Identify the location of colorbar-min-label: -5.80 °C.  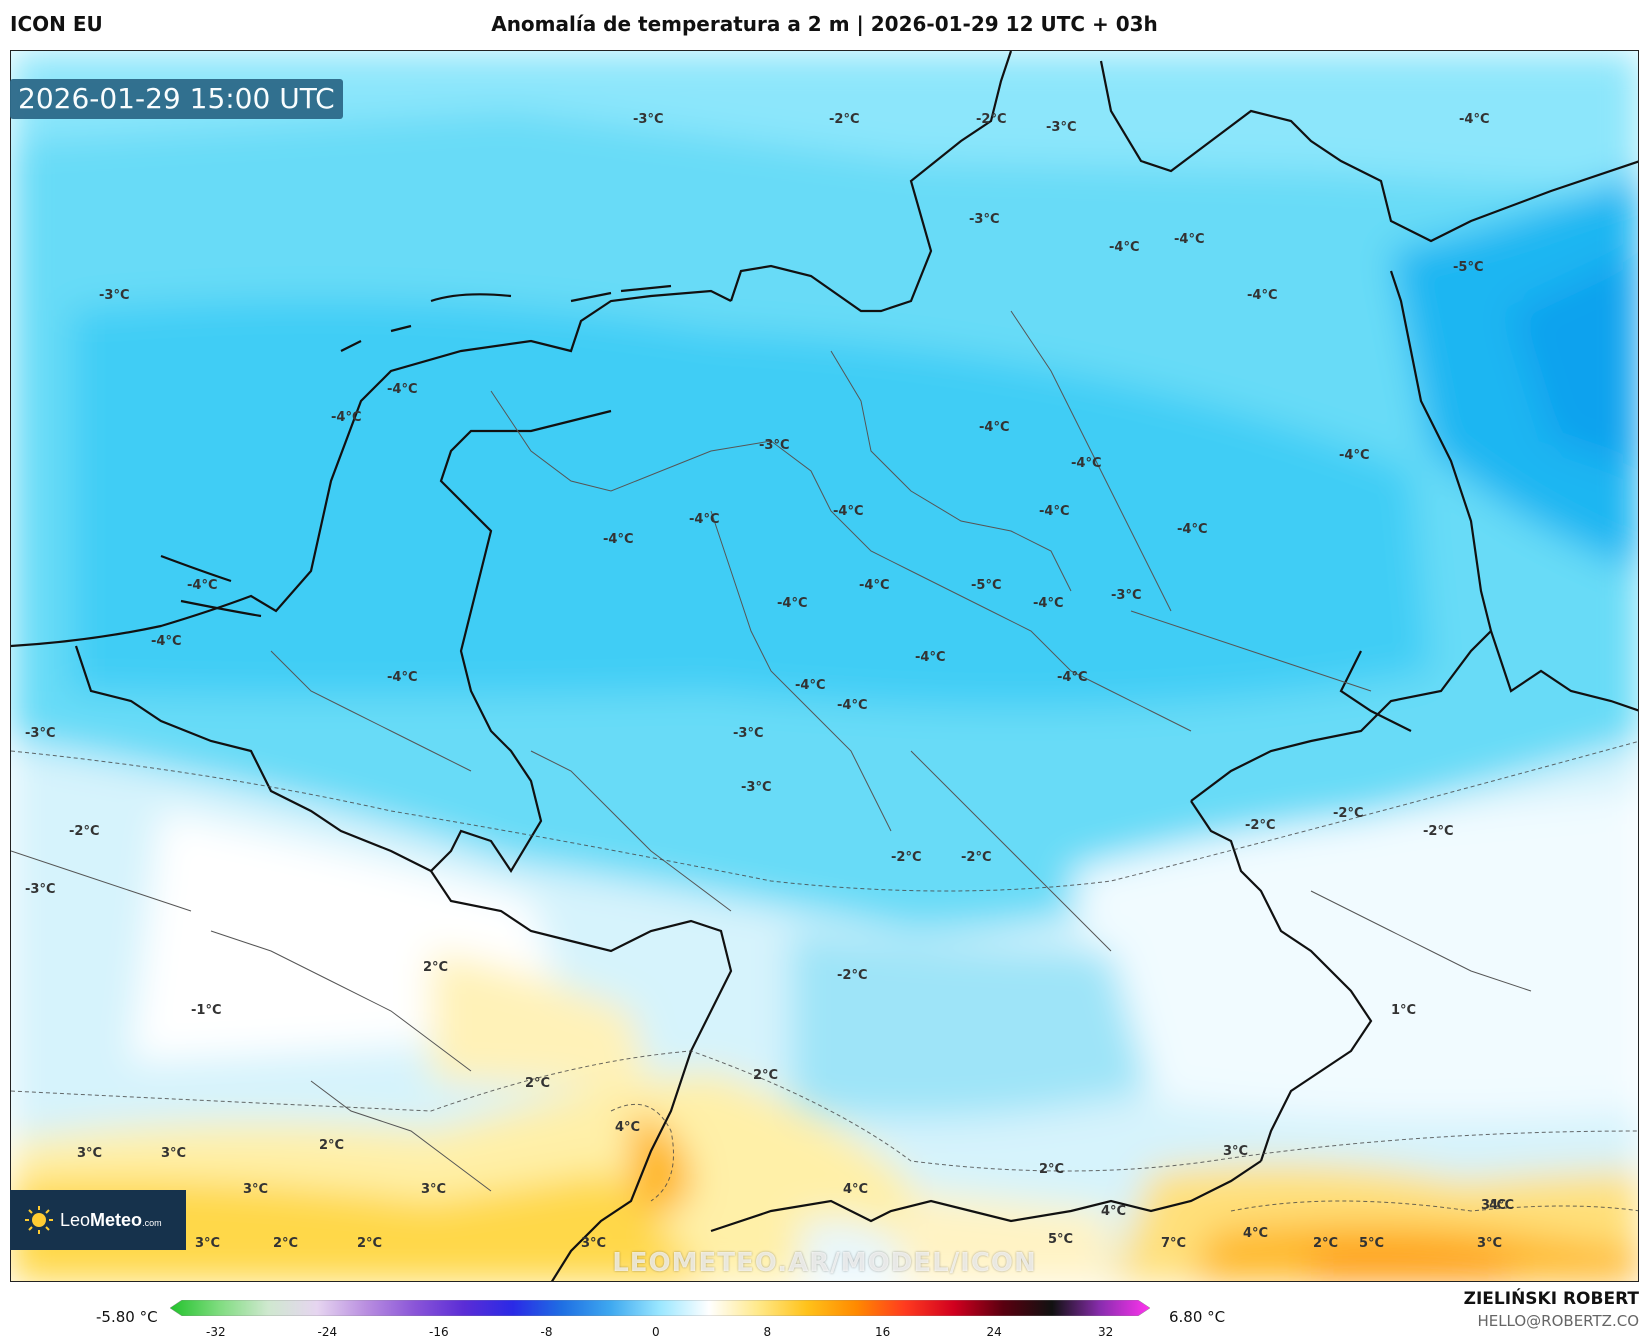
(127, 1317).